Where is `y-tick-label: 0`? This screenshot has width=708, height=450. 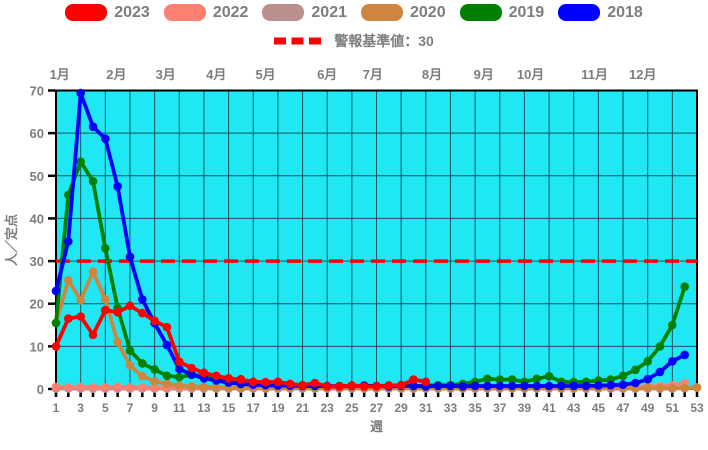 y-tick-label: 0 is located at coordinates (40, 389).